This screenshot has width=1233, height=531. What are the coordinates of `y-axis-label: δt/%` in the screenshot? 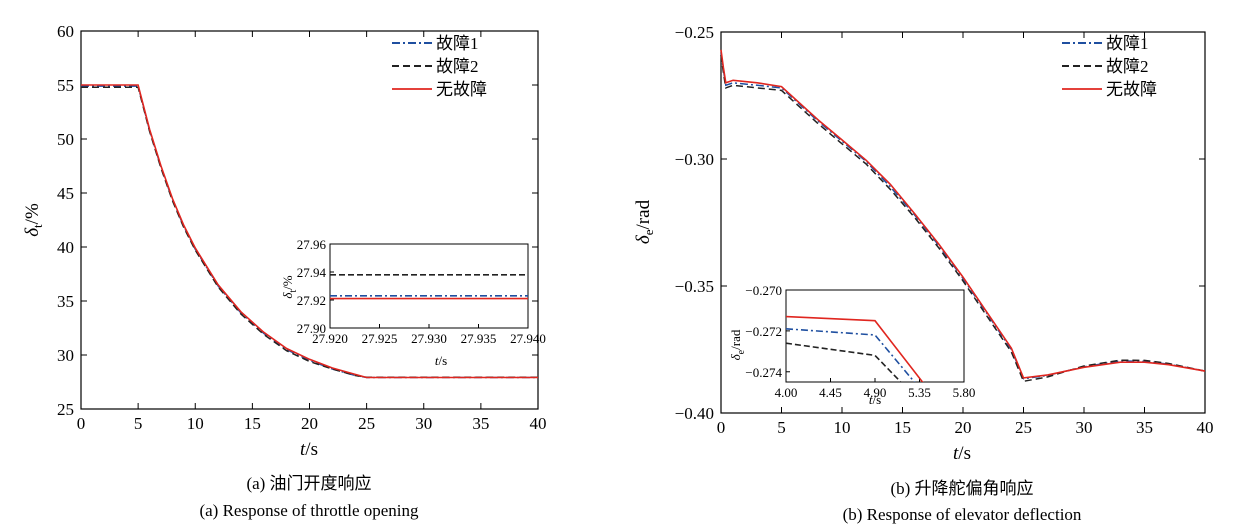 It's located at (33, 220).